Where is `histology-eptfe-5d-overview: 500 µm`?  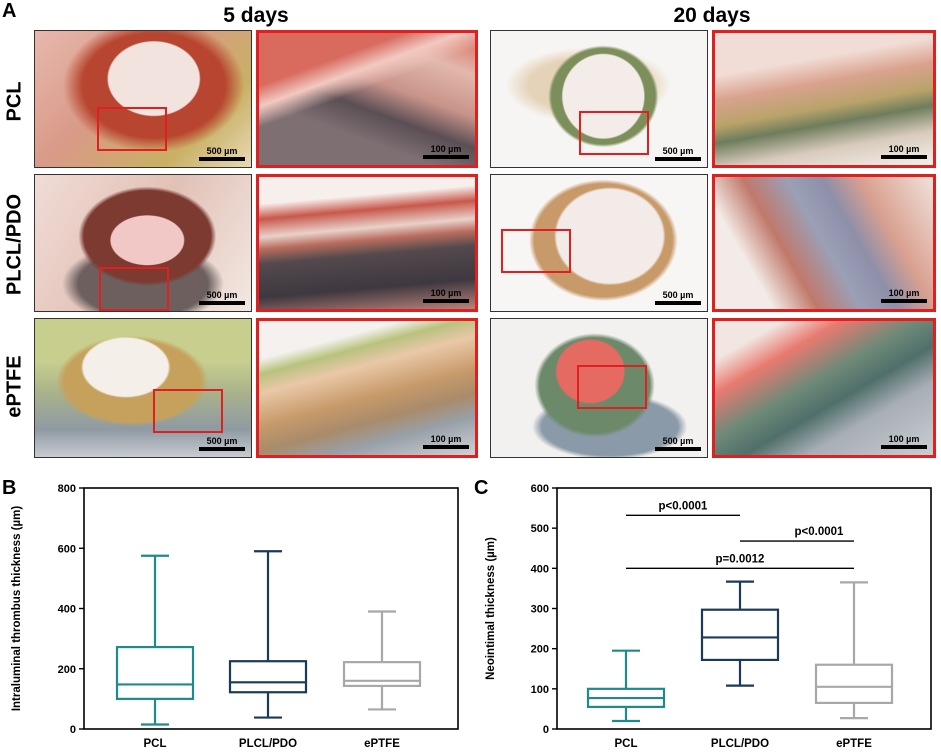 histology-eptfe-5d-overview: 500 µm is located at coordinates (143, 388).